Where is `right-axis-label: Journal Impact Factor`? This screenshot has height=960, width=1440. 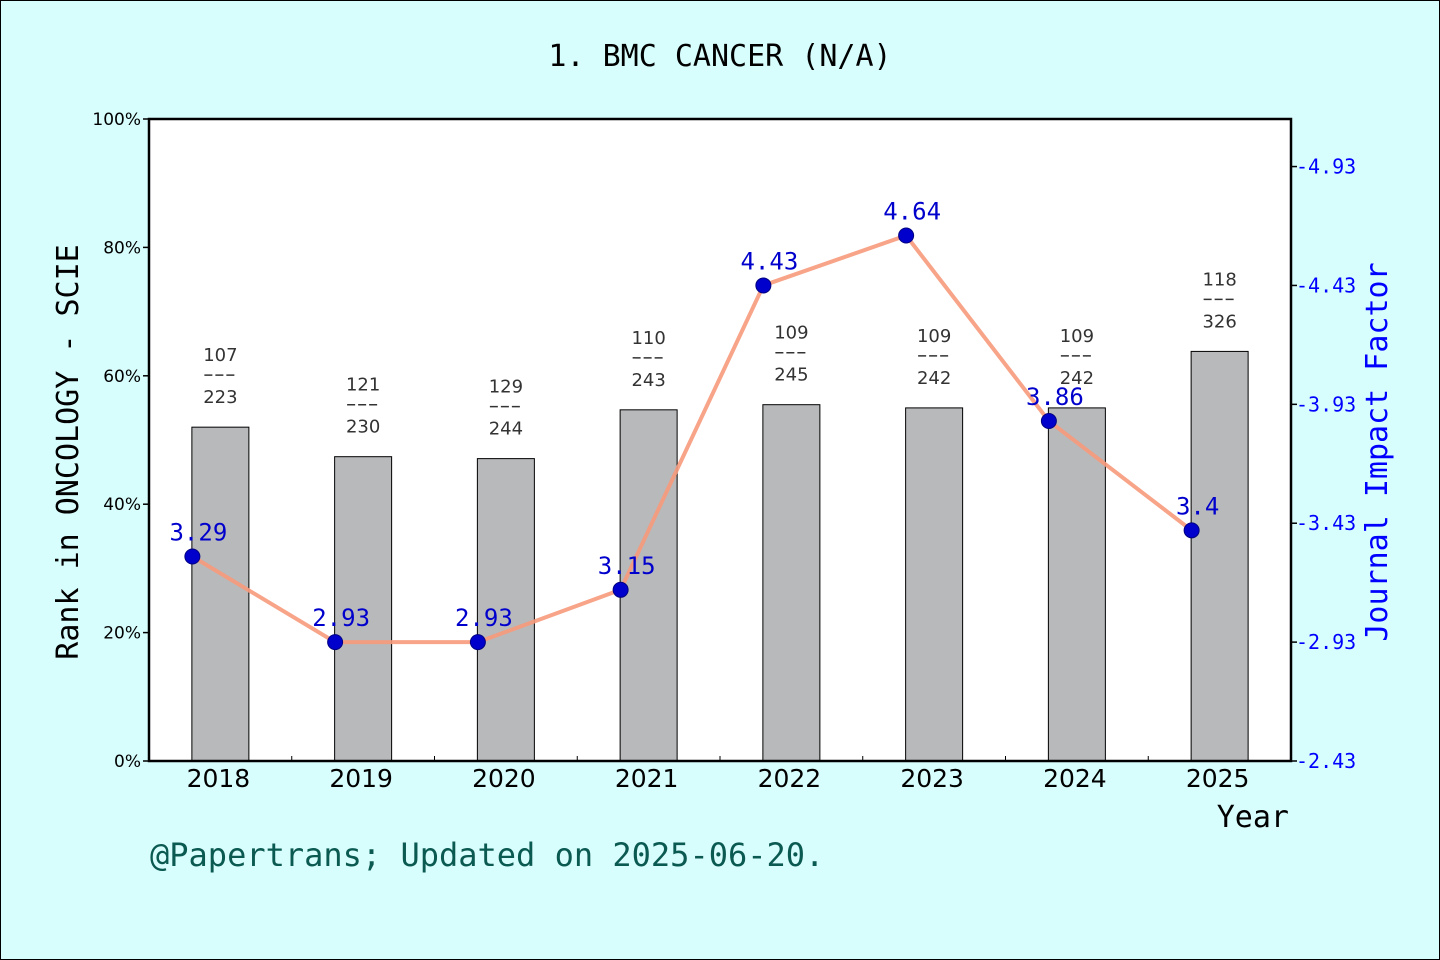 right-axis-label: Journal Impact Factor is located at coordinates (1377, 451).